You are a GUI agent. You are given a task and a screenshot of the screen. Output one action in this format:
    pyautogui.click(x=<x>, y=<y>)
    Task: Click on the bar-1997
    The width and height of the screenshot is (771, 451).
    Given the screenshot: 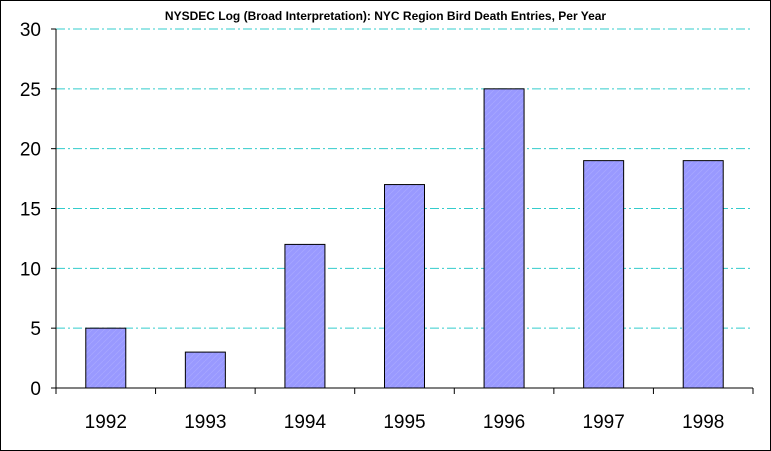 What is the action you would take?
    pyautogui.click(x=604, y=274)
    